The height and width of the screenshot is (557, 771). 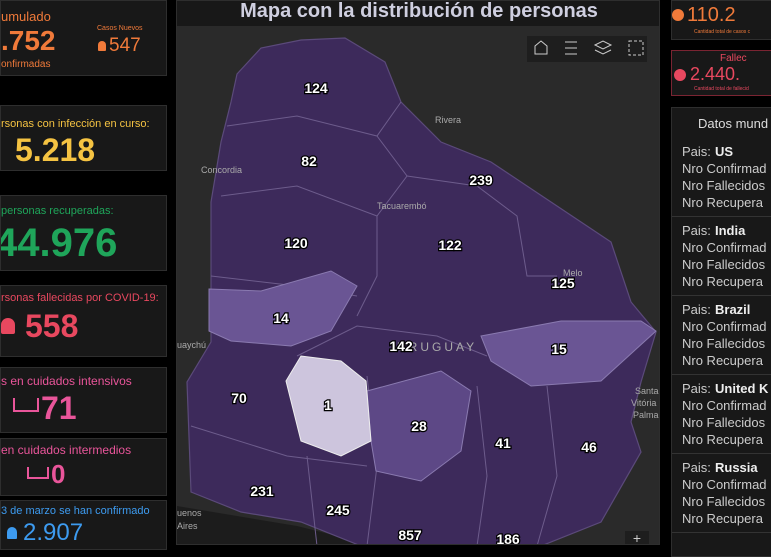 I want to click on card-value: 5.218, so click(x=55, y=150).